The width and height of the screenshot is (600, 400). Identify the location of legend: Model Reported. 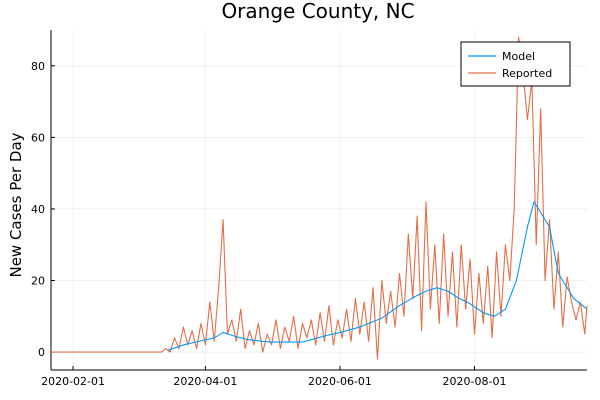
(515, 64).